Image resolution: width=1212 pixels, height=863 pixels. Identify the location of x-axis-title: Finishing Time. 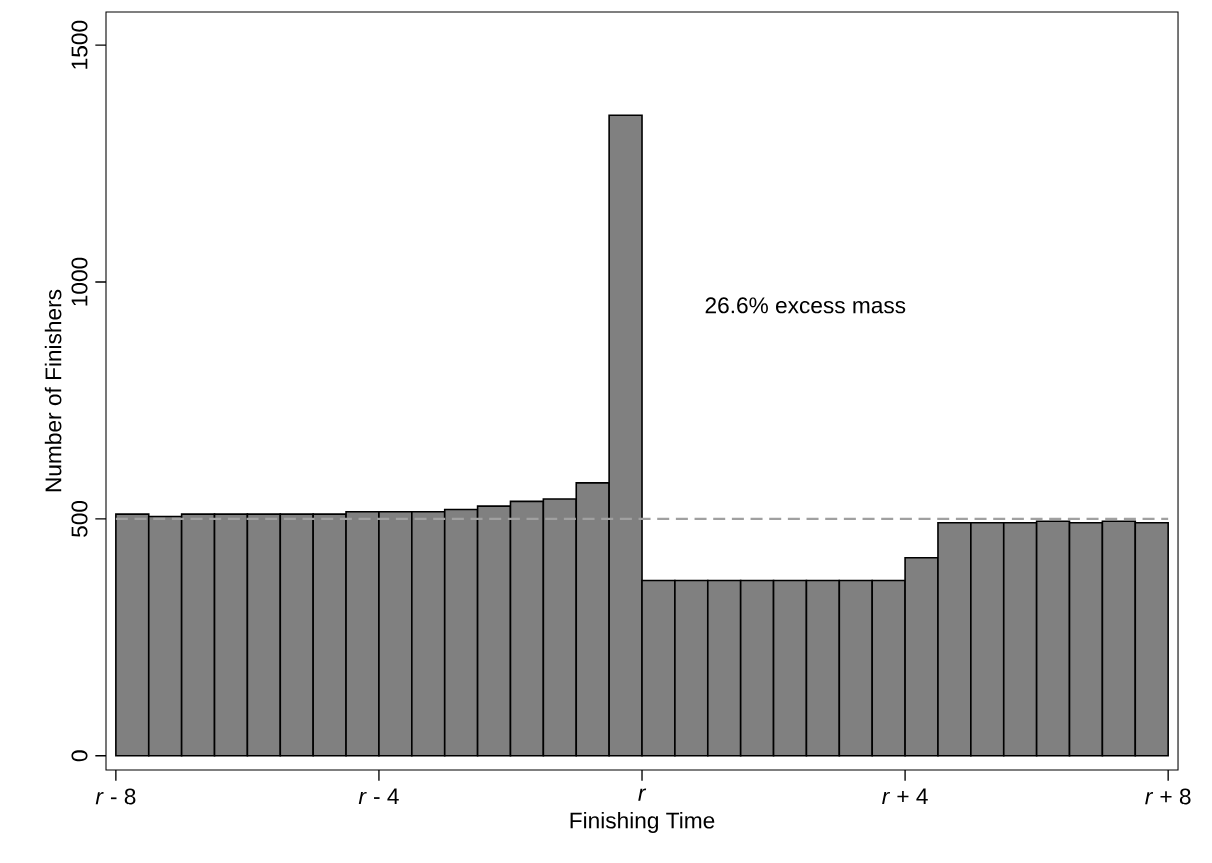
(642, 822).